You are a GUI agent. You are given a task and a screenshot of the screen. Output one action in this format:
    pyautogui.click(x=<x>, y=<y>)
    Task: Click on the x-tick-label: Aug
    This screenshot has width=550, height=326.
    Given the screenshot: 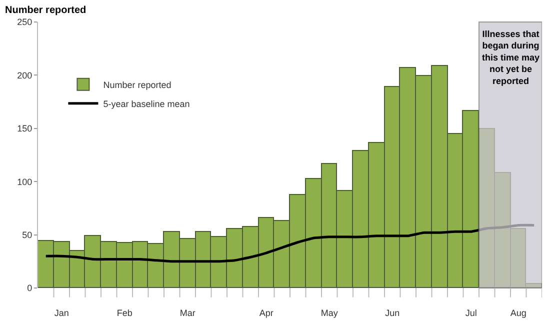 What is the action you would take?
    pyautogui.click(x=518, y=313)
    